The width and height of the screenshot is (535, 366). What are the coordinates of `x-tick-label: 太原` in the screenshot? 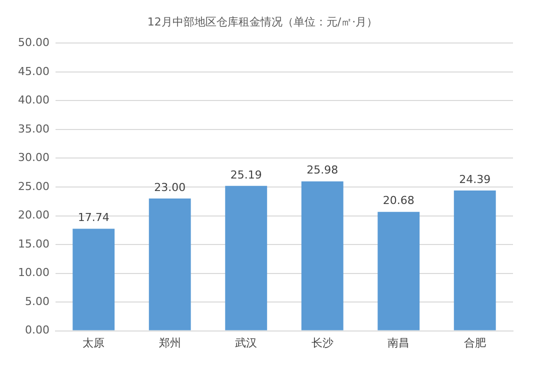 It's located at (93, 343).